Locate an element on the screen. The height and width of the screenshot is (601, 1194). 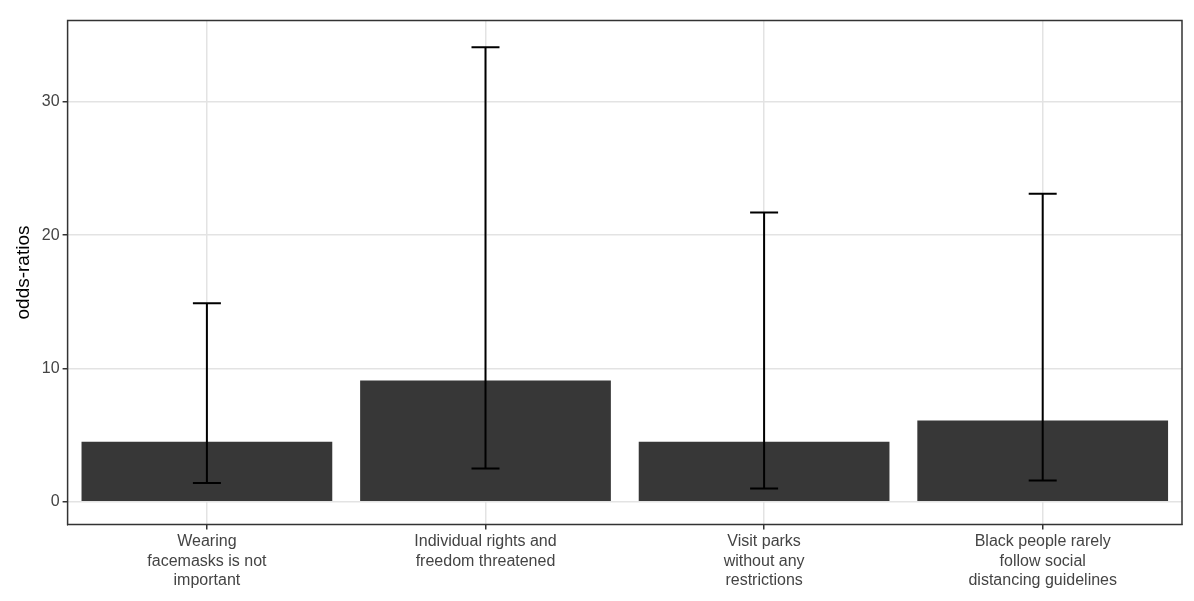
x-tick-label: Individual rights and freedom threatened is located at coordinates (485, 550).